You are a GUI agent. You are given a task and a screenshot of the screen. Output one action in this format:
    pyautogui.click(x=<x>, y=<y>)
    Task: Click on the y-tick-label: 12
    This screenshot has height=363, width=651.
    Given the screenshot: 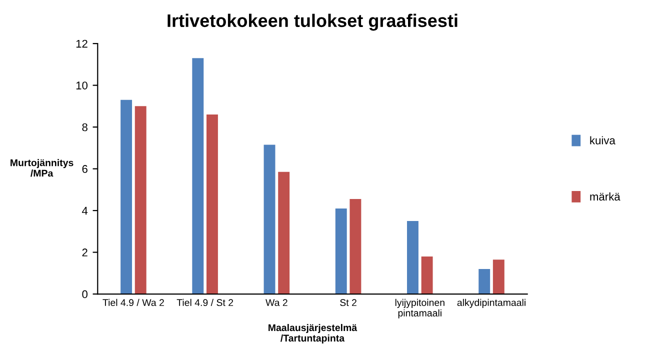 What is the action you would take?
    pyautogui.click(x=82, y=44)
    